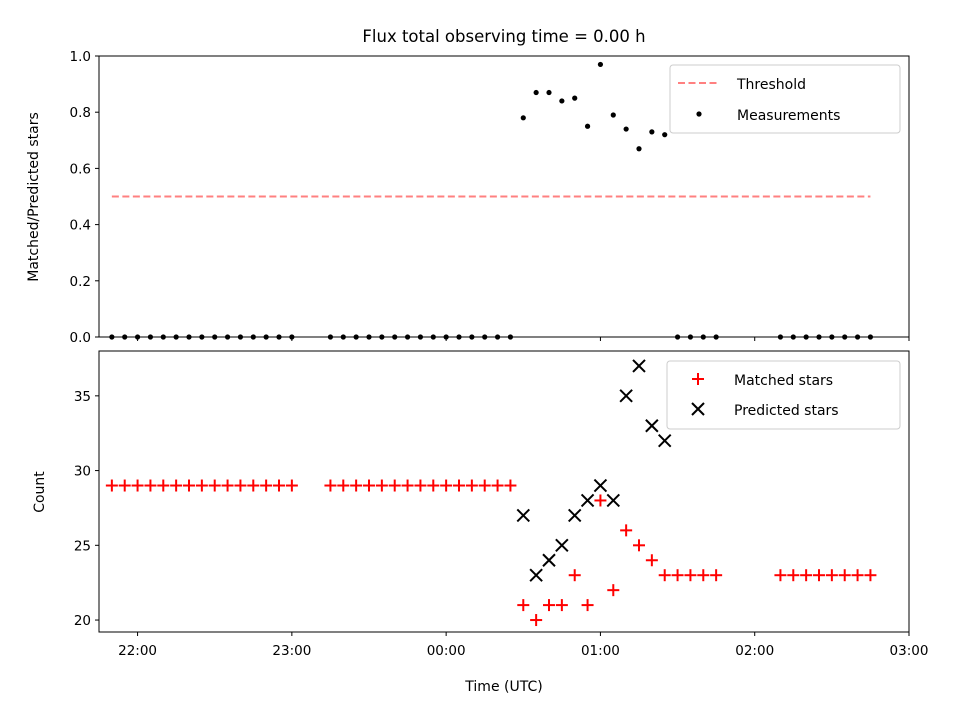 Image resolution: width=960 pixels, height=720 pixels. What do you see at coordinates (82, 546) in the screenshot?
I see `bottom-y-tick-label: 25` at bounding box center [82, 546].